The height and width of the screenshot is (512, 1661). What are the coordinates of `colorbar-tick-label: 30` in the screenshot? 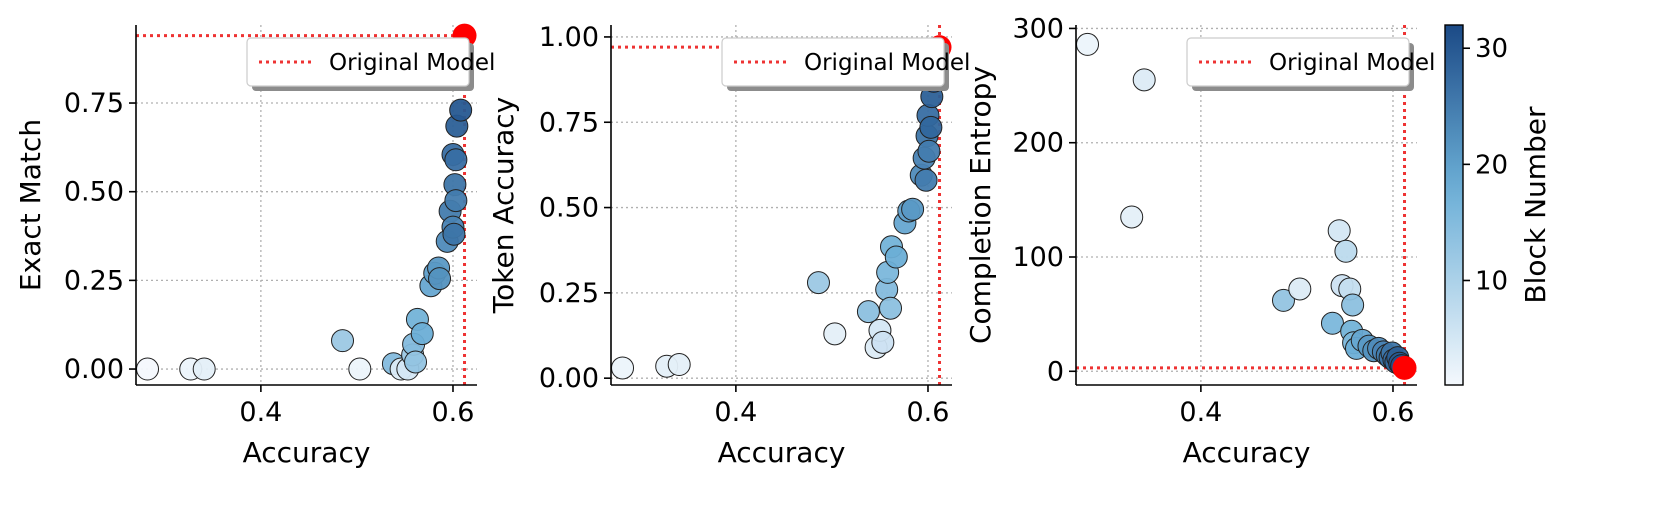 It's located at (1491, 49).